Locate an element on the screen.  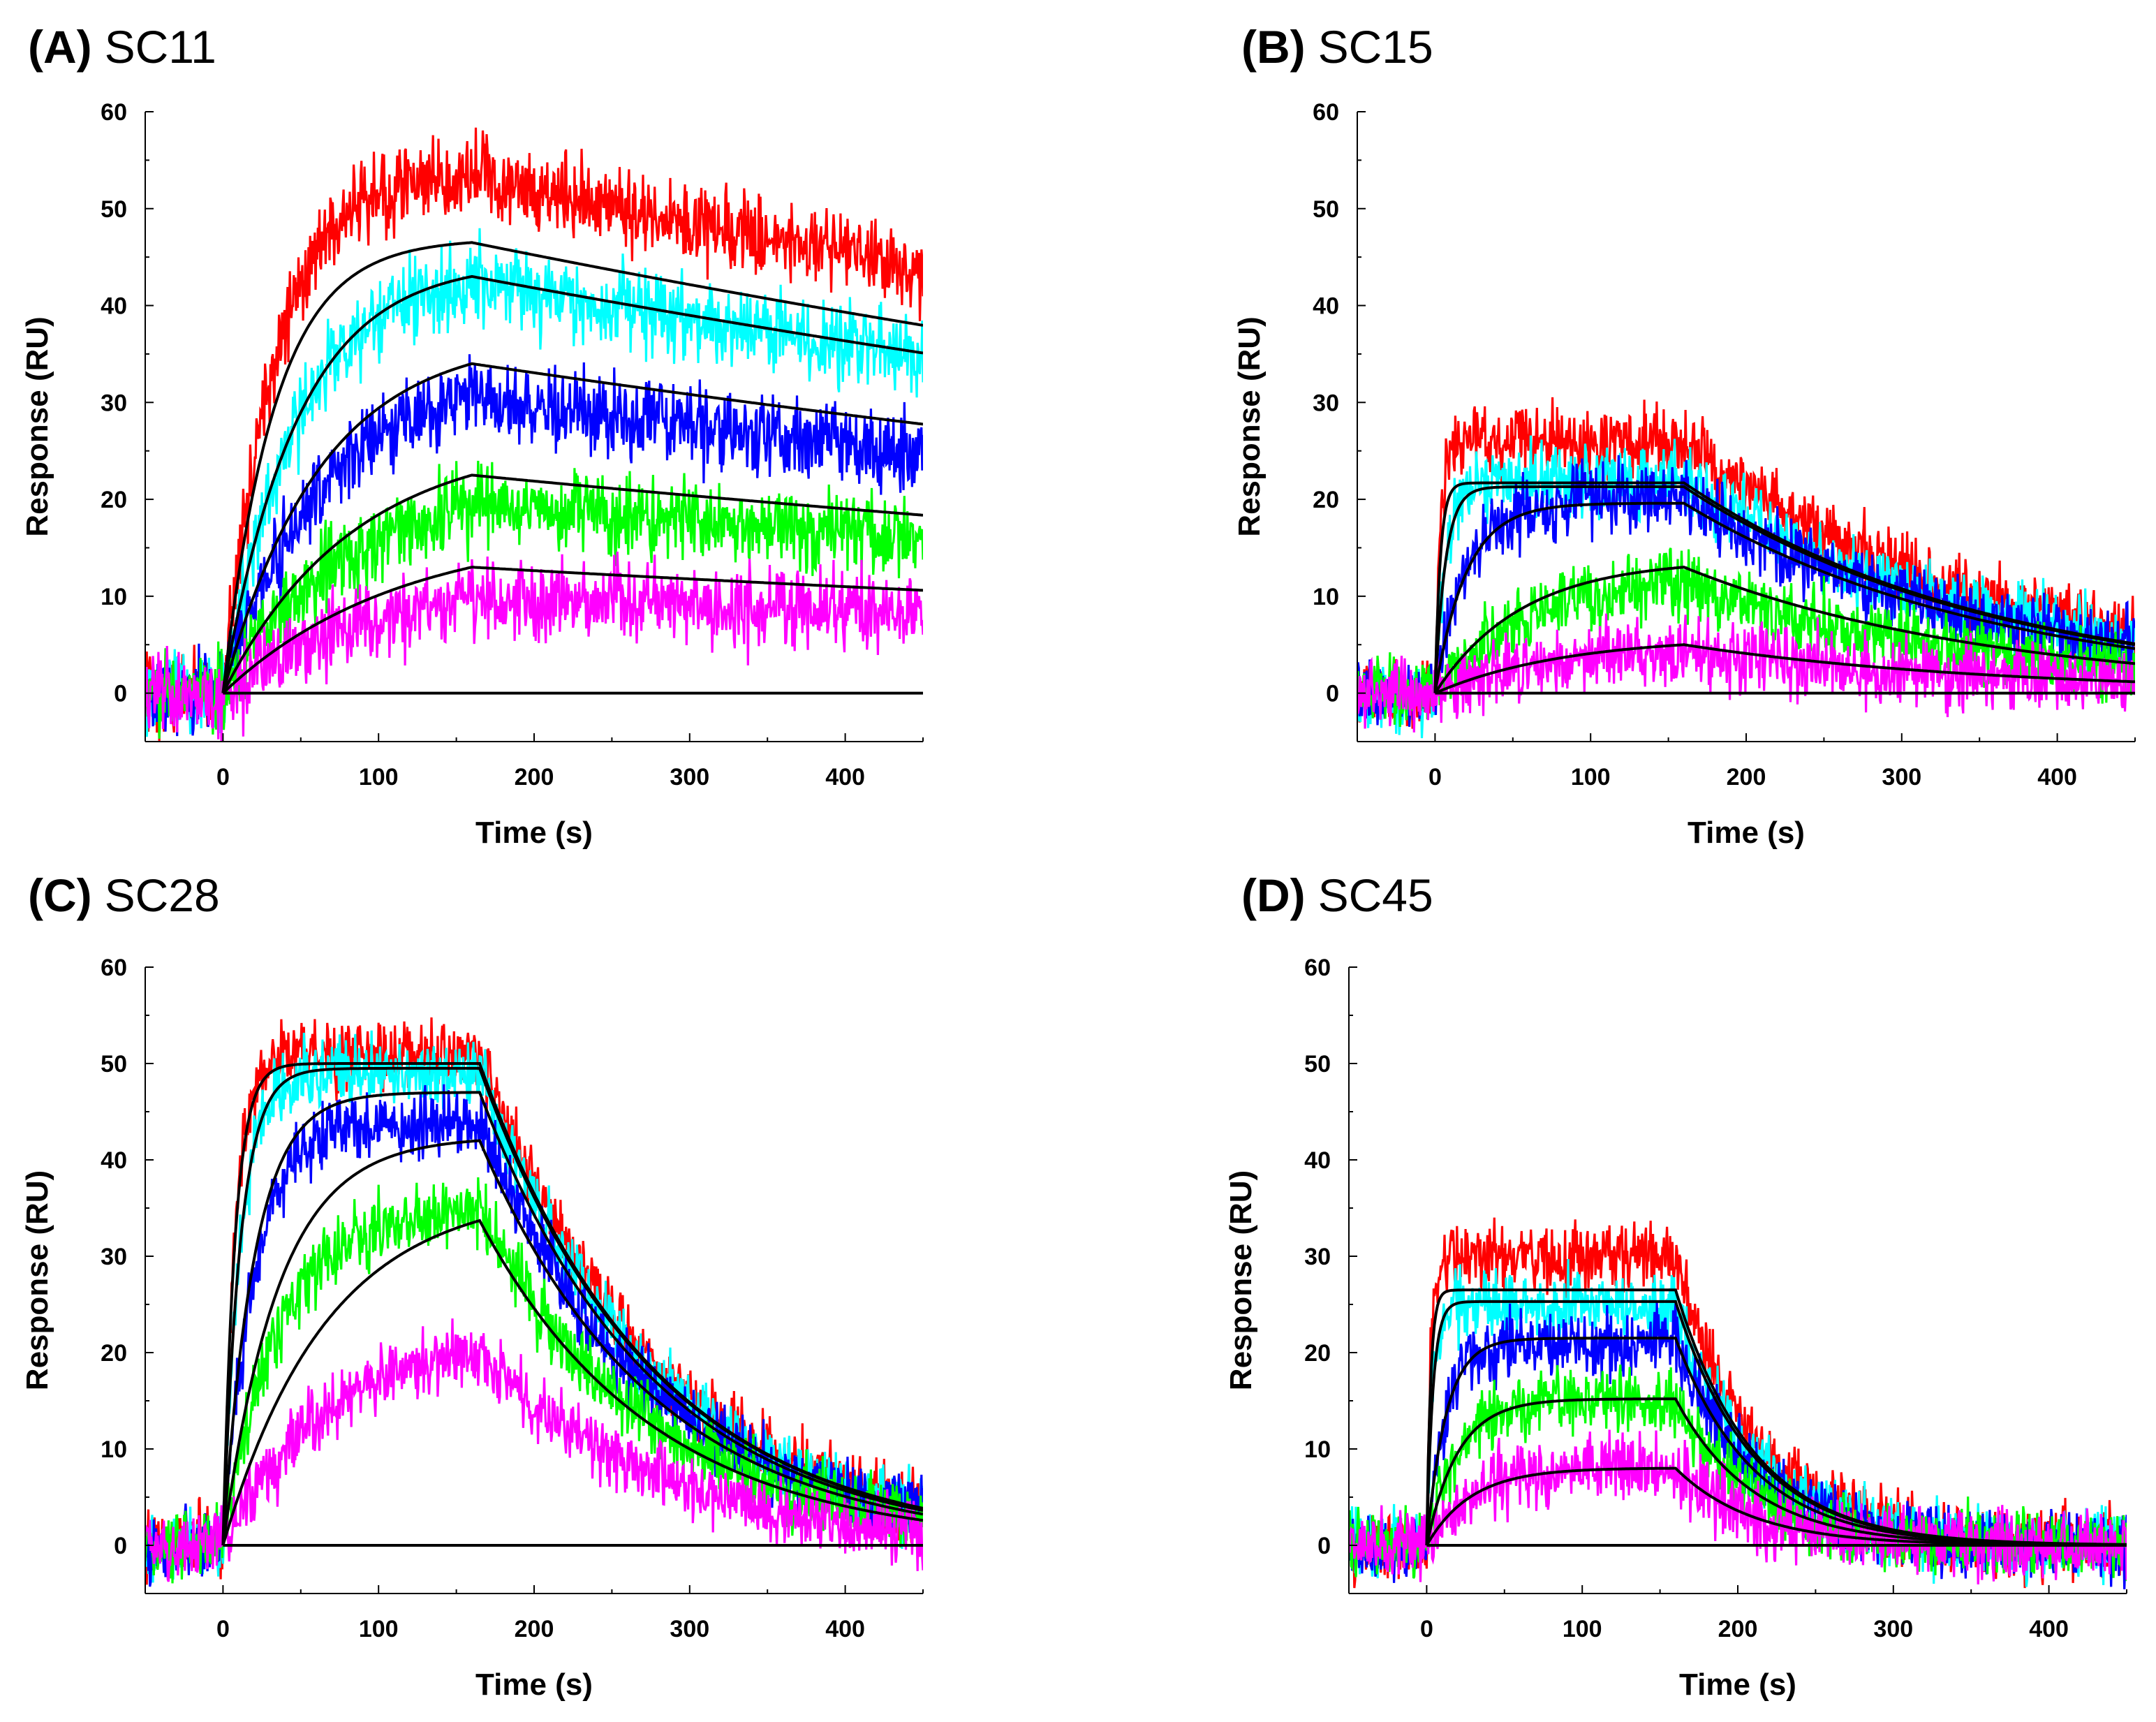
panel-label: (A) is located at coordinates (60, 47).